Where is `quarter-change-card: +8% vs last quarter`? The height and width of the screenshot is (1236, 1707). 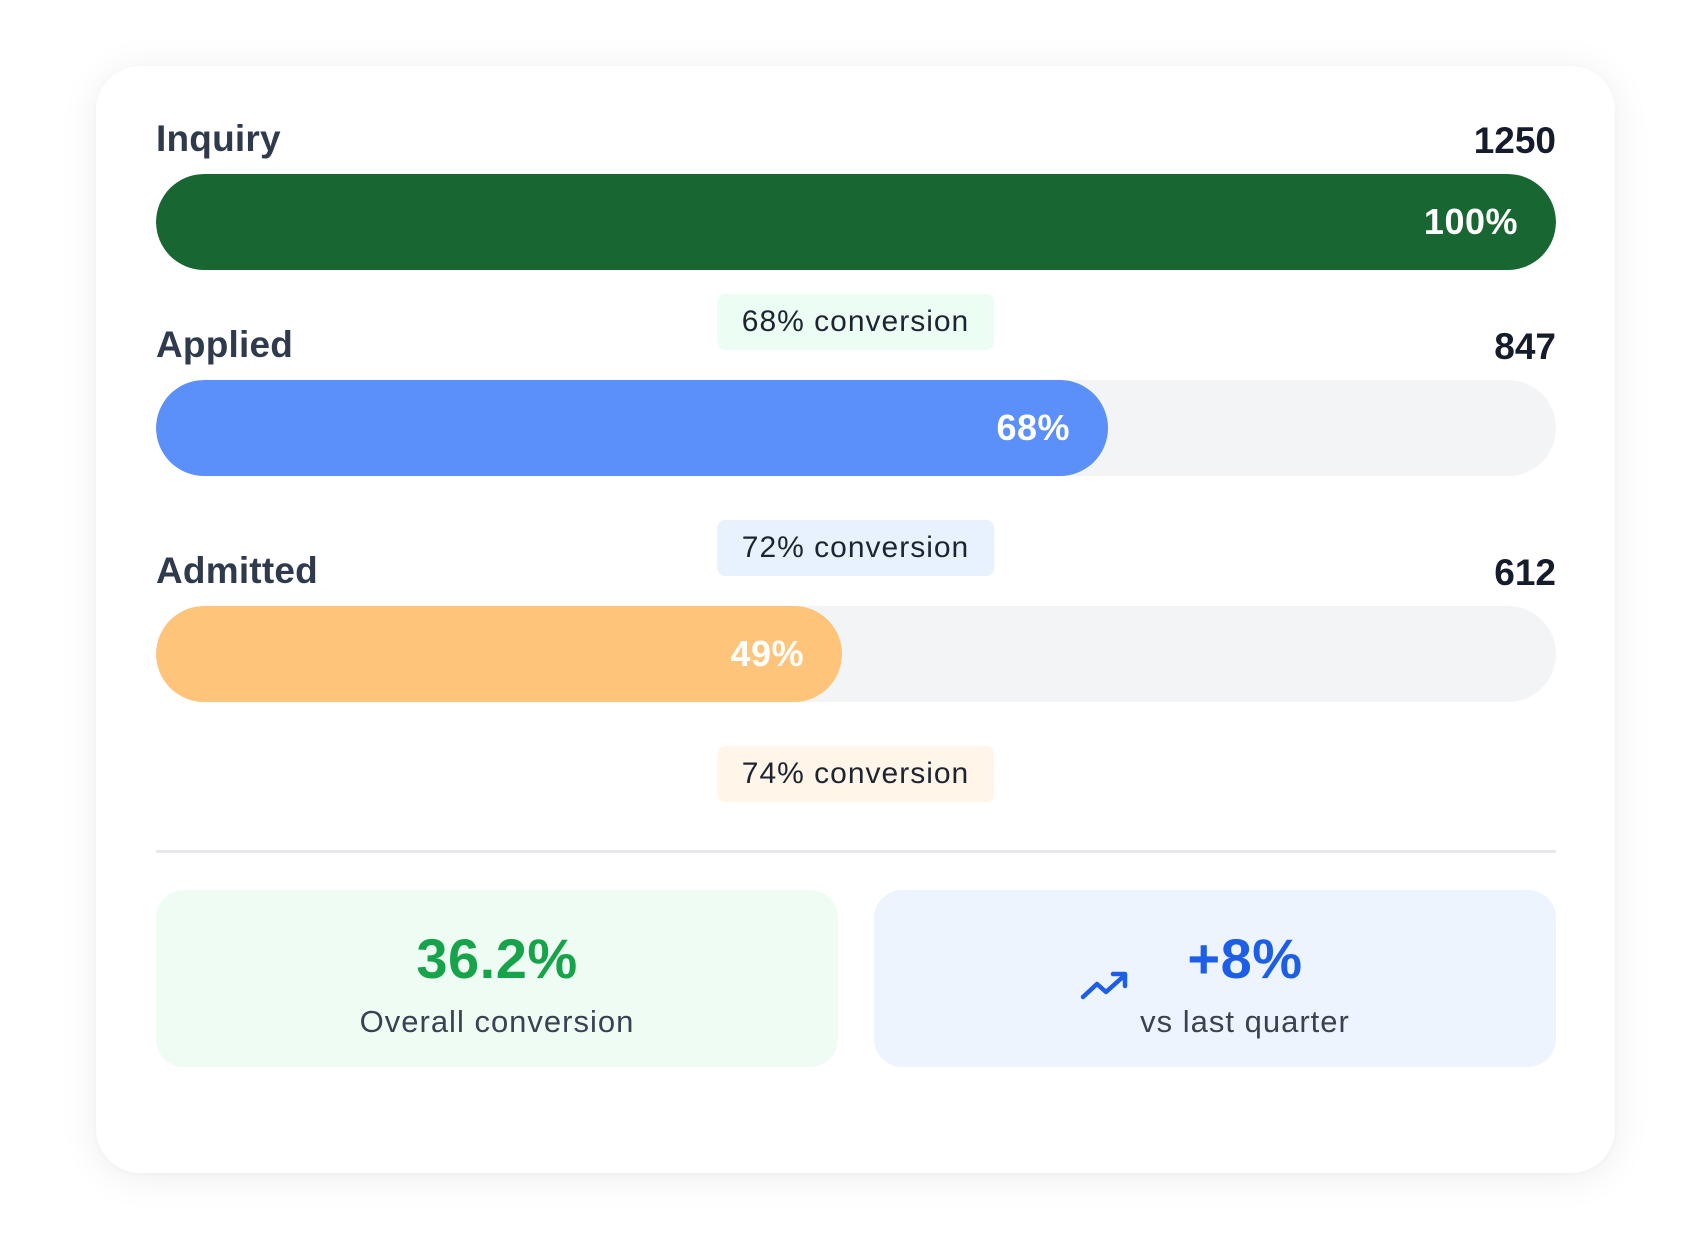
quarter-change-card: +8% vs last quarter is located at coordinates (1215, 978).